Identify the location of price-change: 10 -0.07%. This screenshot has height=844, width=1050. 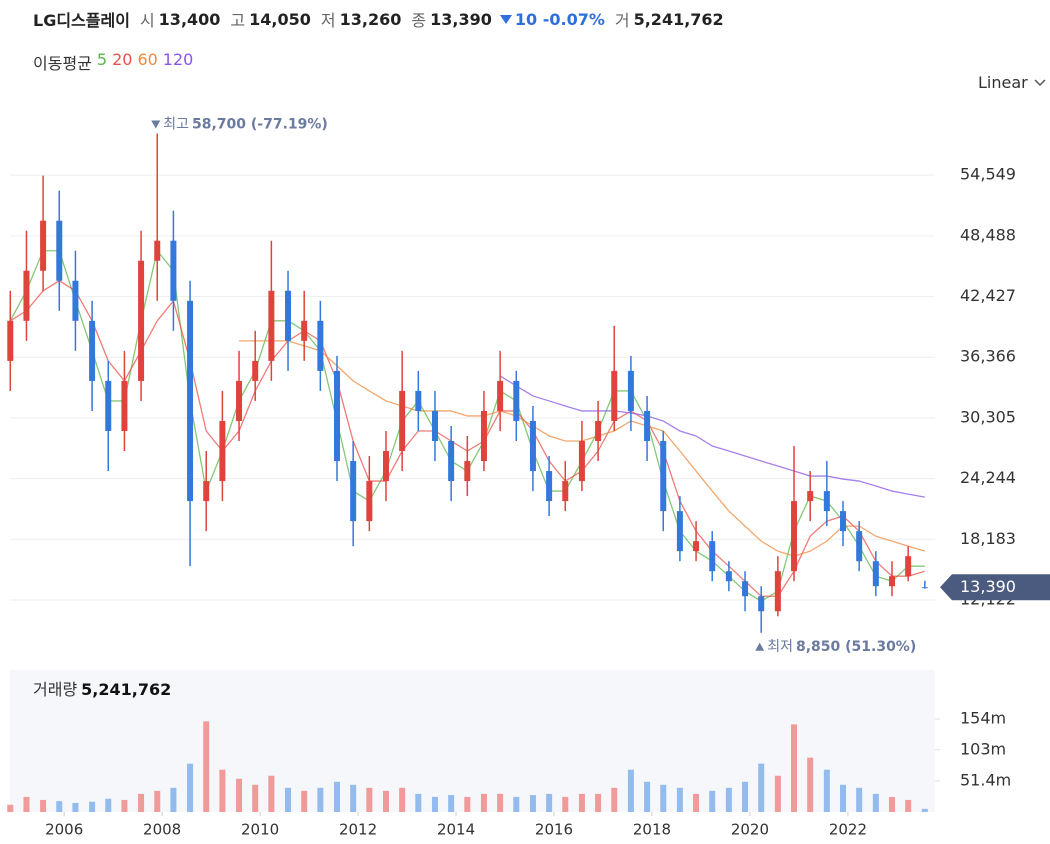
(552, 19).